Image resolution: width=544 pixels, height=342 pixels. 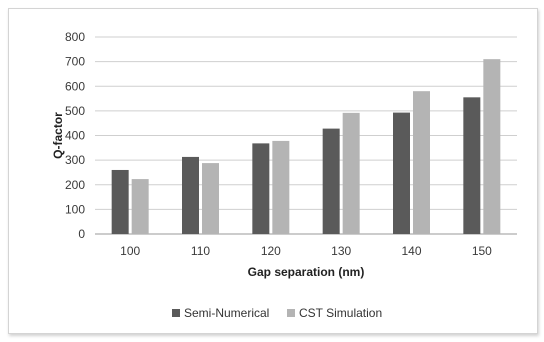 What do you see at coordinates (75, 37) in the screenshot?
I see `y-tick-label: 800` at bounding box center [75, 37].